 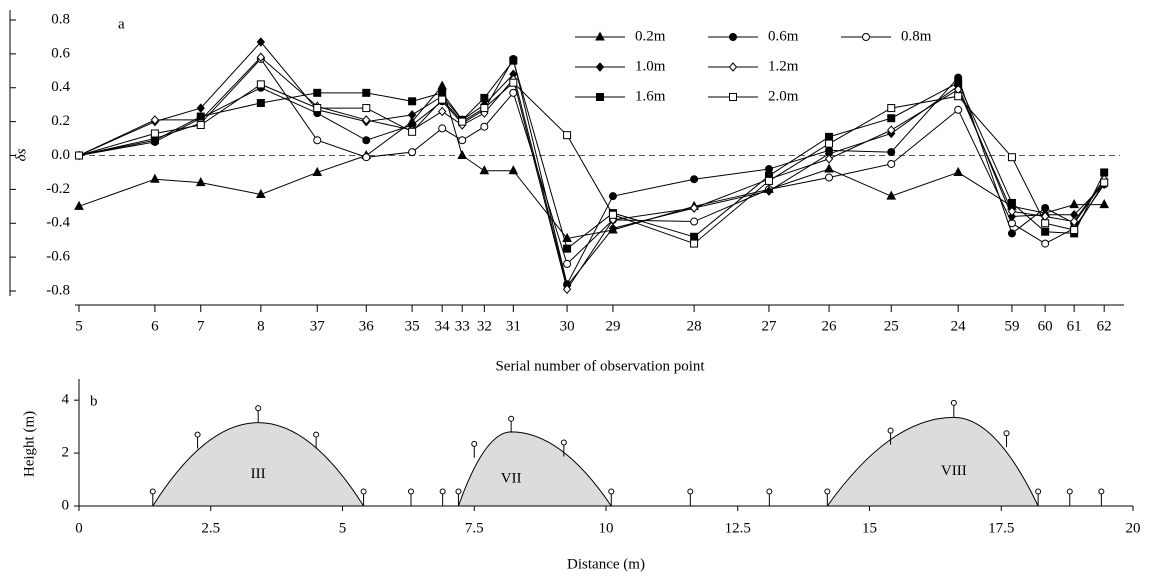 I want to click on y-tick-label: 0, so click(x=66, y=505).